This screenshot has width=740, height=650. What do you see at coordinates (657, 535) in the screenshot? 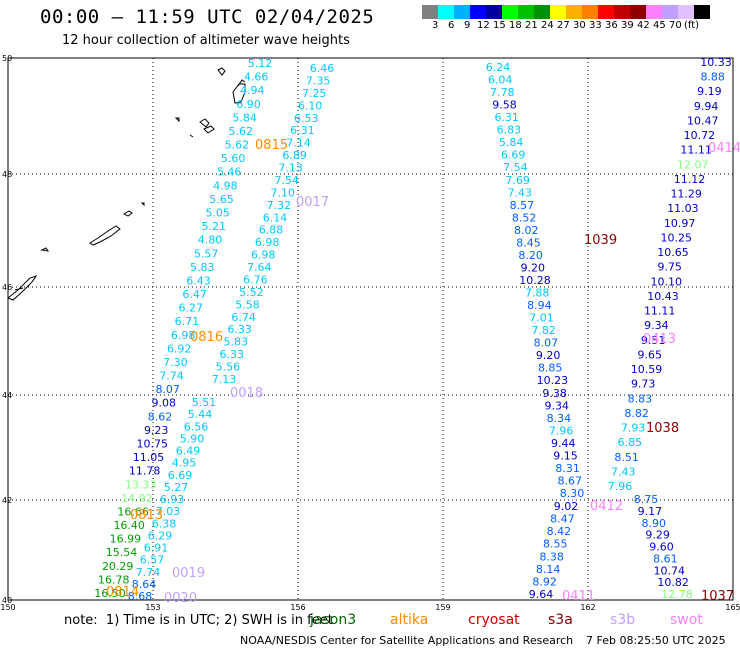
I see `wave-height-value: 9.29` at bounding box center [657, 535].